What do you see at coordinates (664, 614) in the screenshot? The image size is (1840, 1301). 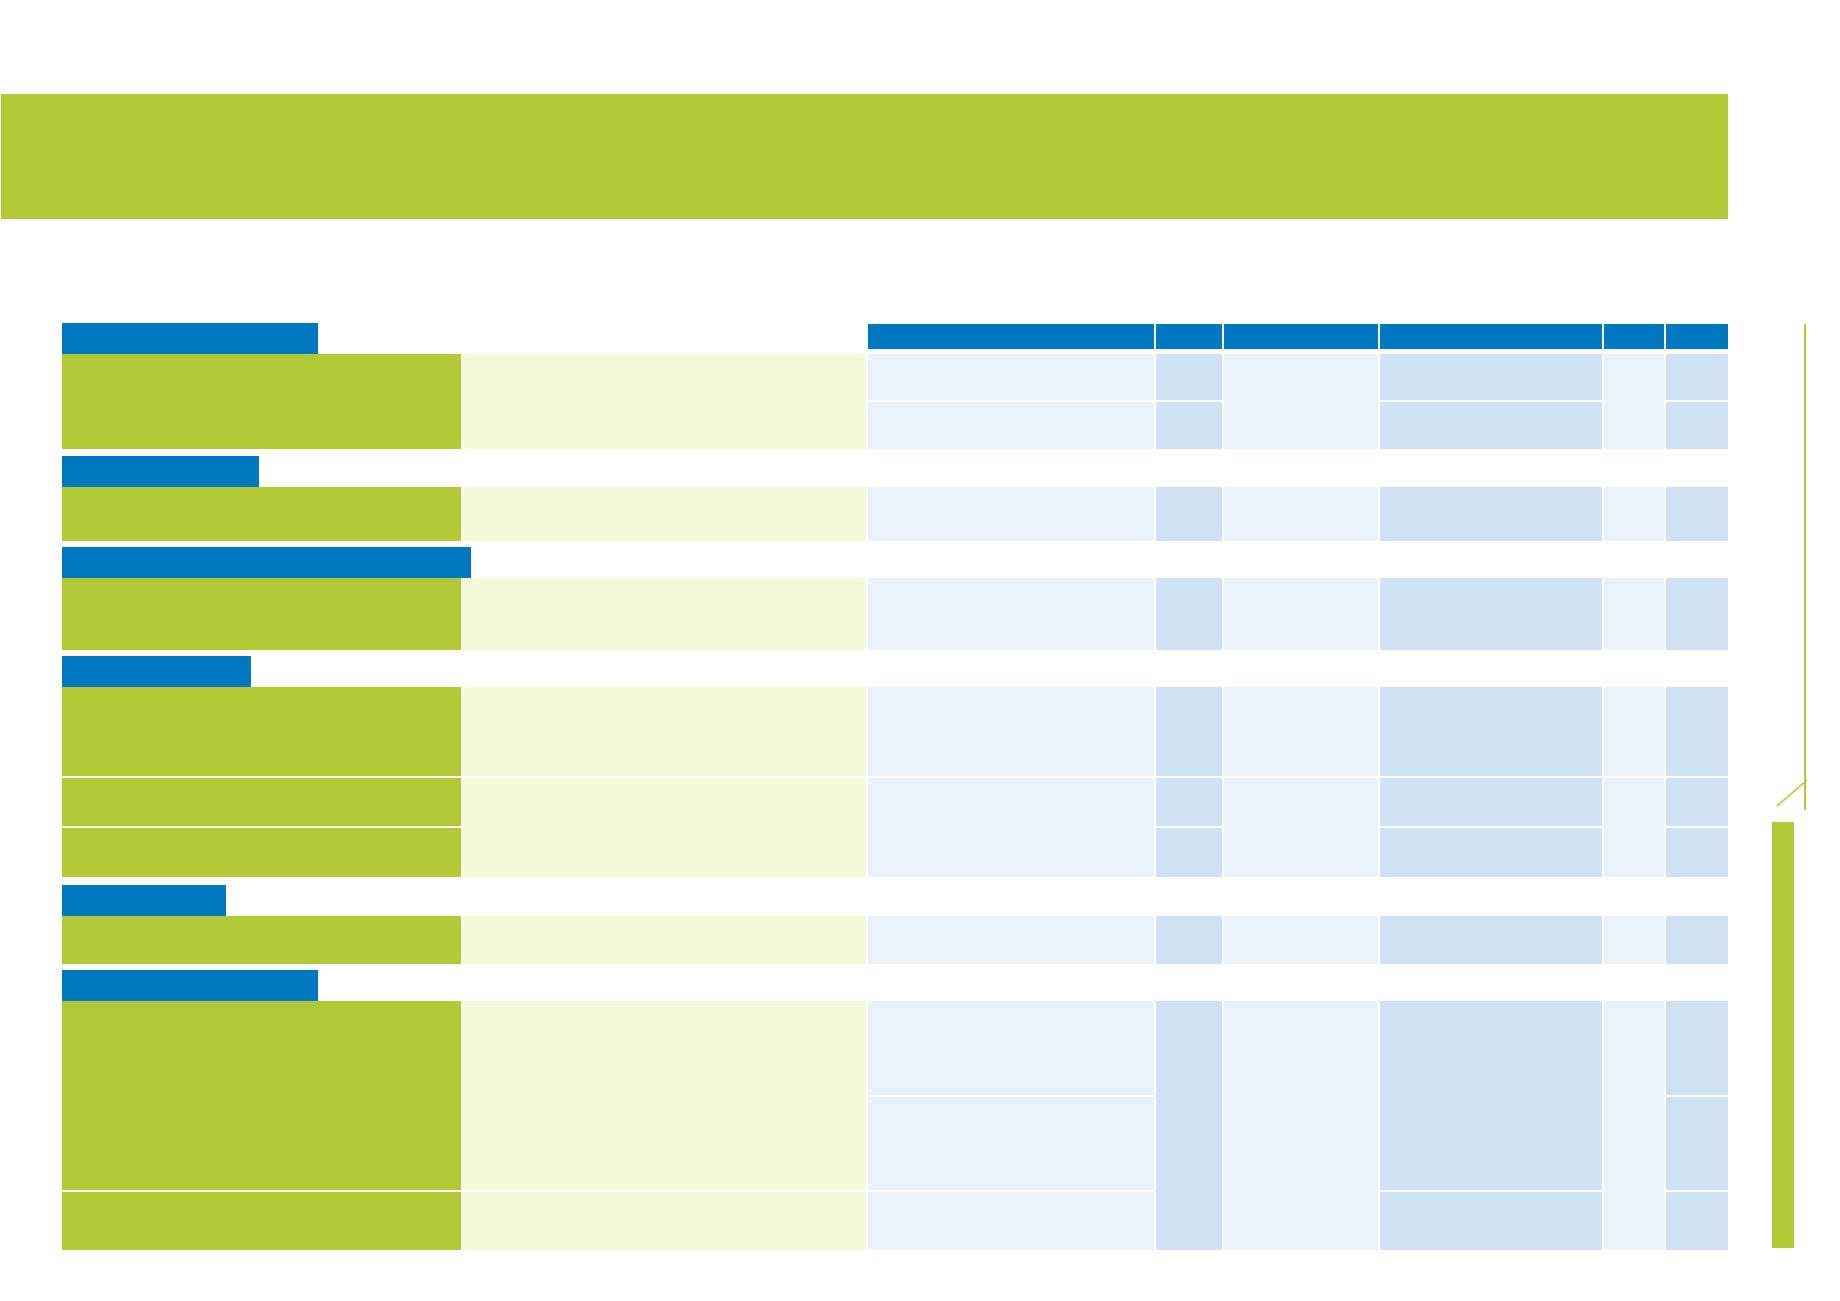 I see `section-3-desc-cell` at bounding box center [664, 614].